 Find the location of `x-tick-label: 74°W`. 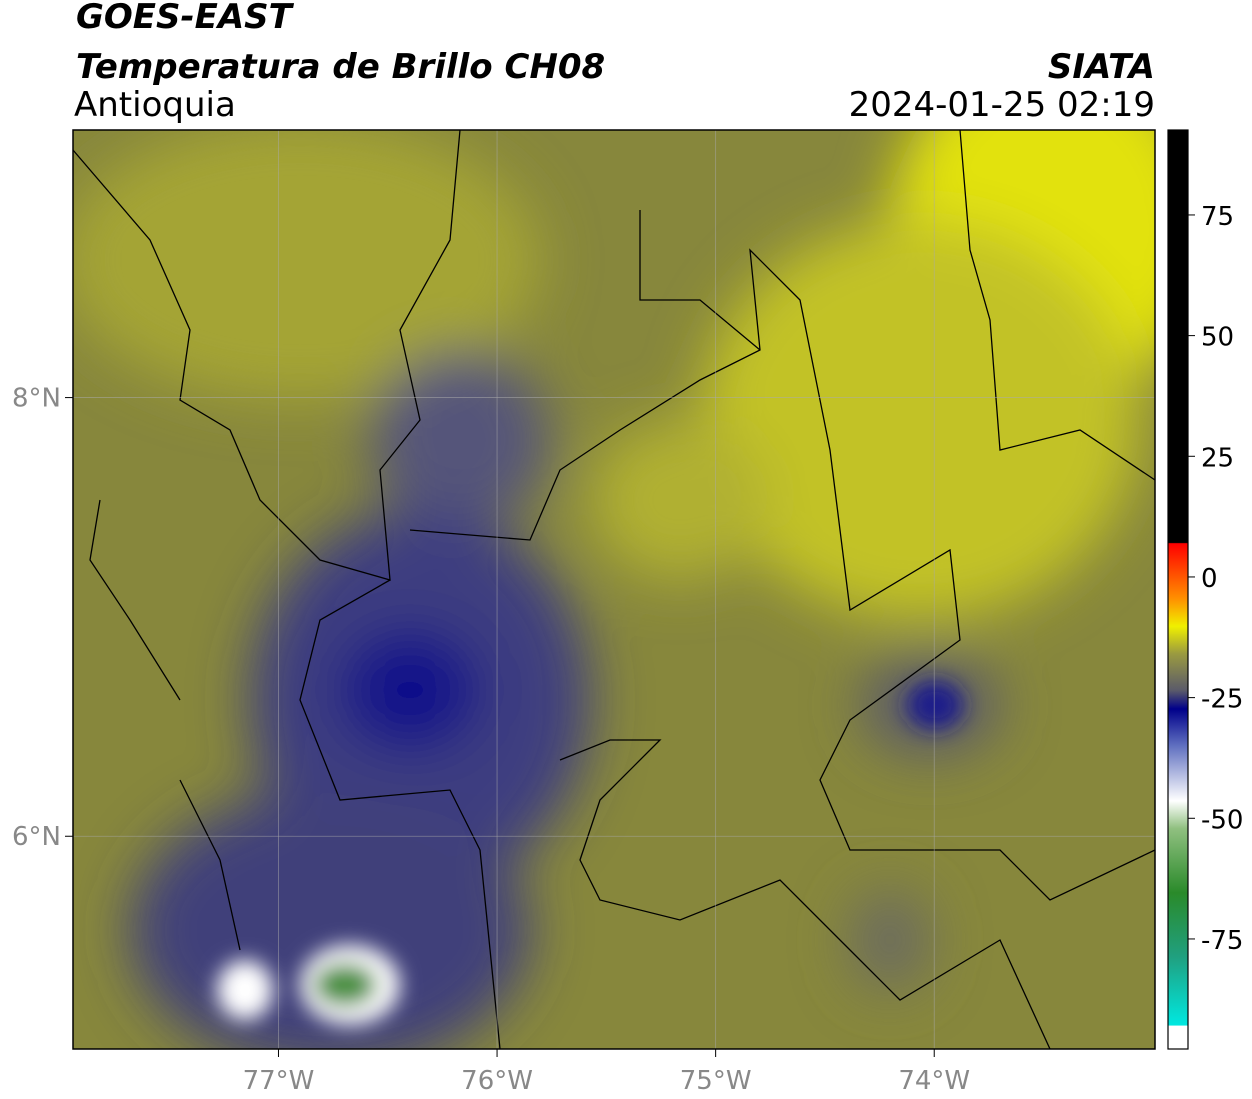

x-tick-label: 74°W is located at coordinates (934, 1081).